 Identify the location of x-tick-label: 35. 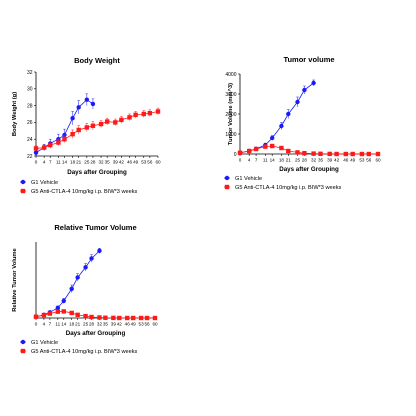
(321, 160).